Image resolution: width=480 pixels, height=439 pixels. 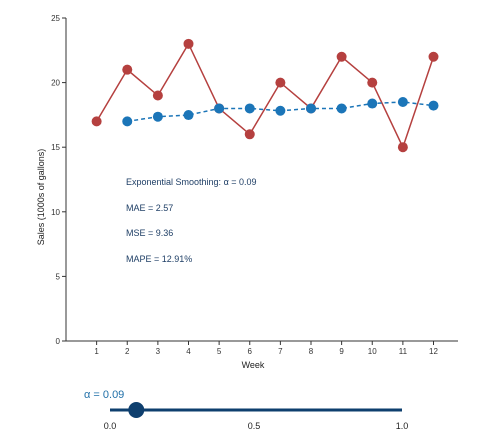 What do you see at coordinates (96, 351) in the screenshot?
I see `x-tick-label: 1` at bounding box center [96, 351].